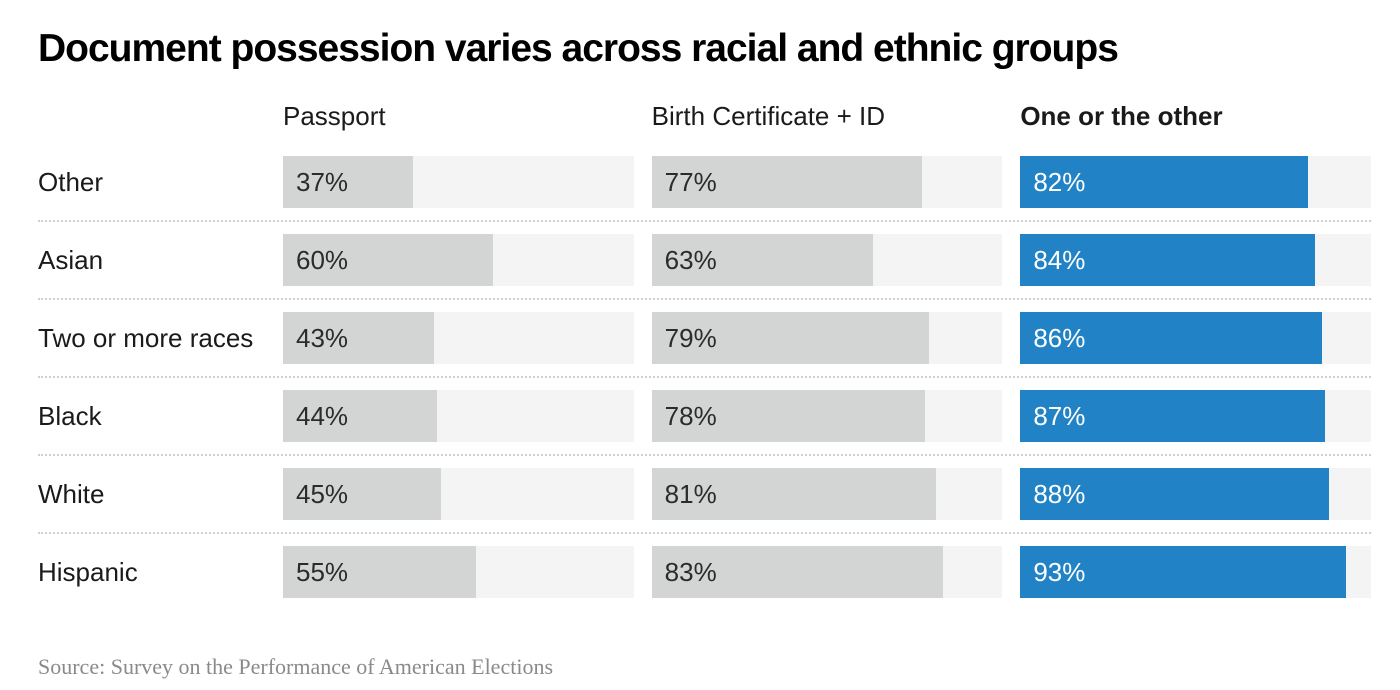  I want to click on bar-value: 37%, so click(322, 181).